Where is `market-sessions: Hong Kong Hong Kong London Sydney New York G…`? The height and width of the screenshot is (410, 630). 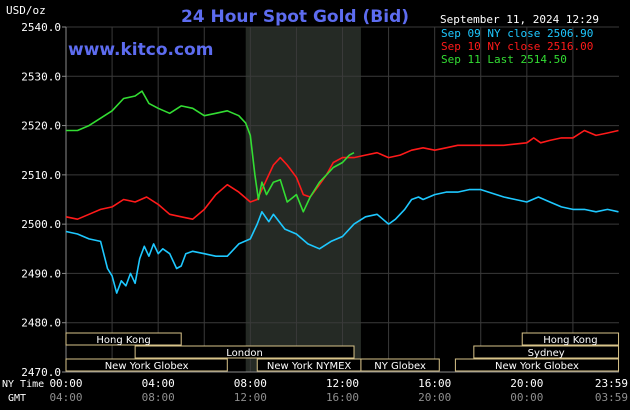
market-sessions: Hong Kong Hong Kong London Sydney New York G… is located at coordinates (342, 352).